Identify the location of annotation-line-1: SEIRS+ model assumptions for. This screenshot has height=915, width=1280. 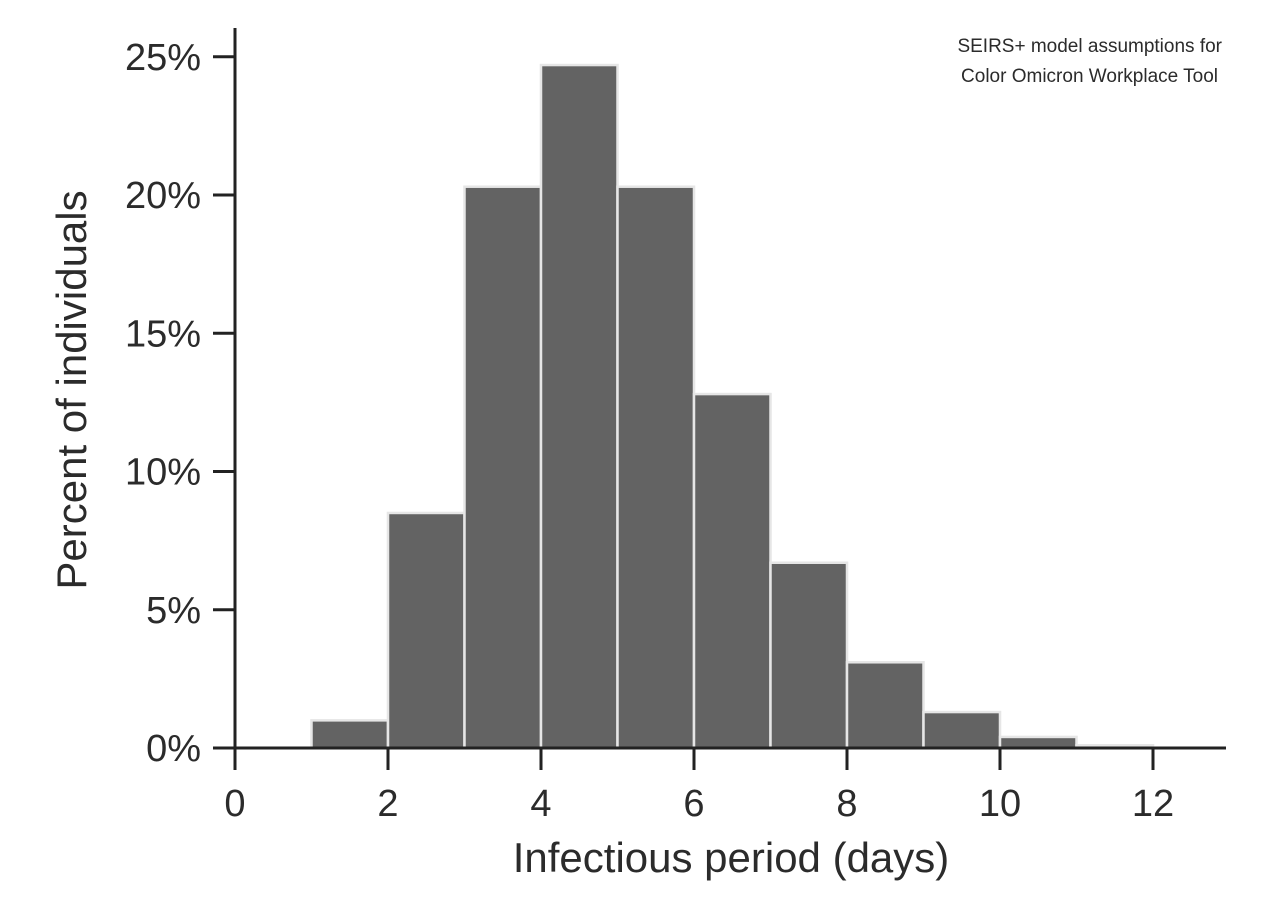
(1089, 46).